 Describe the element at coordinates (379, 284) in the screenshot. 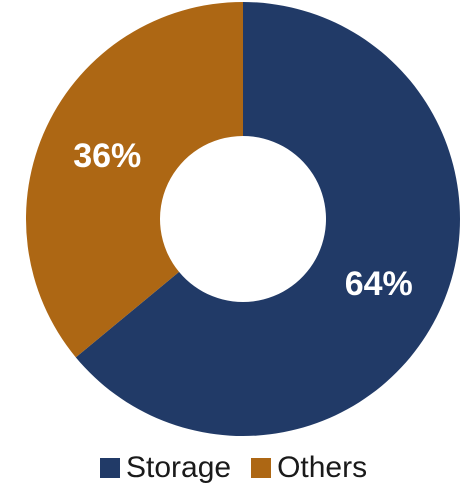

I see `data-label-storage: 64%` at that location.